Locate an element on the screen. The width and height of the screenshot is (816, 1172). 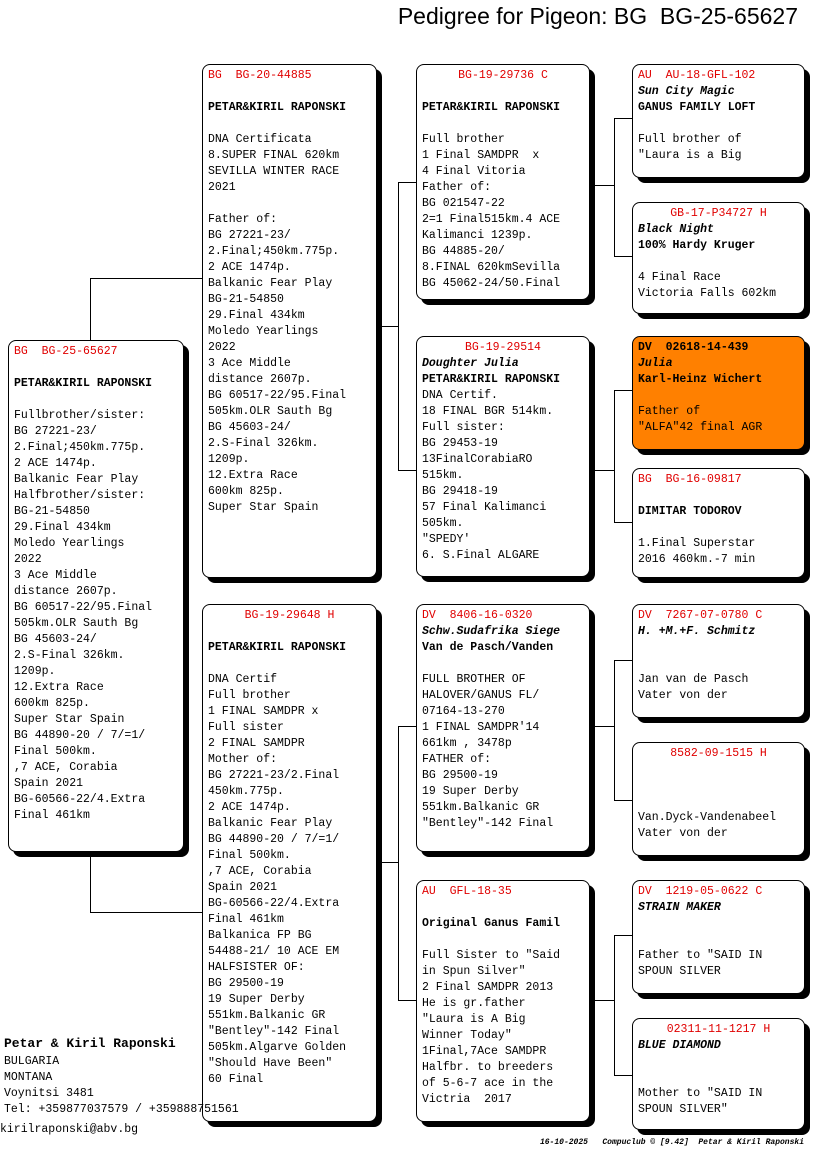
pigeon-name: BLUE DIAMOND is located at coordinates (679, 1045).